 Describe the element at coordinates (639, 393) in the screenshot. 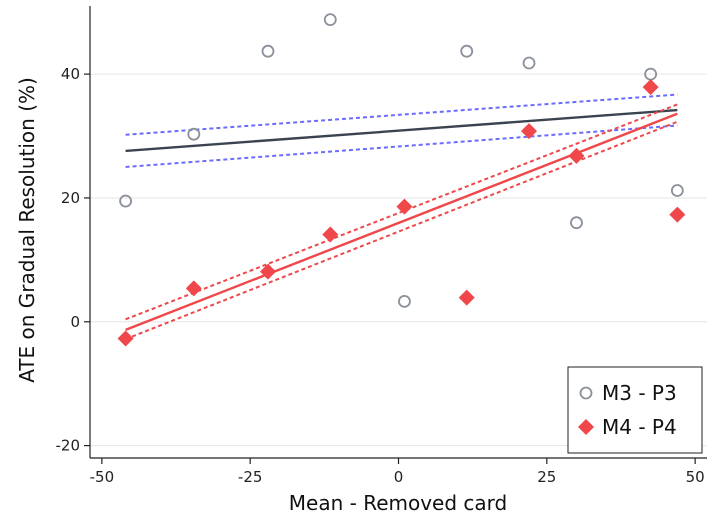

I see `legend-label-m3-p3: M3 - P3` at that location.